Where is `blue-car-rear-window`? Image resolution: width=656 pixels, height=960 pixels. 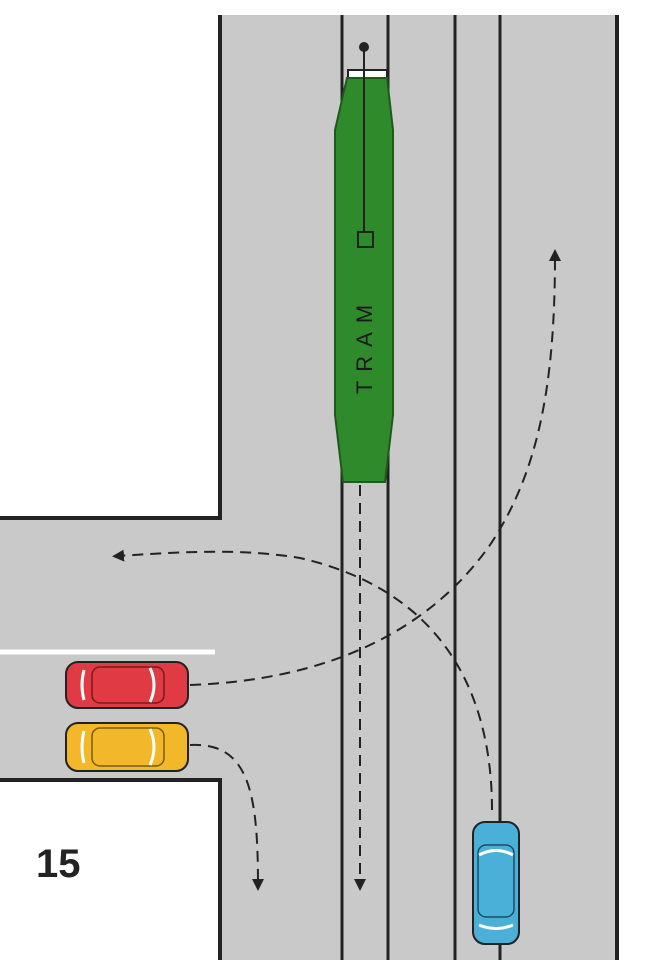
blue-car-rear-window is located at coordinates (496, 926).